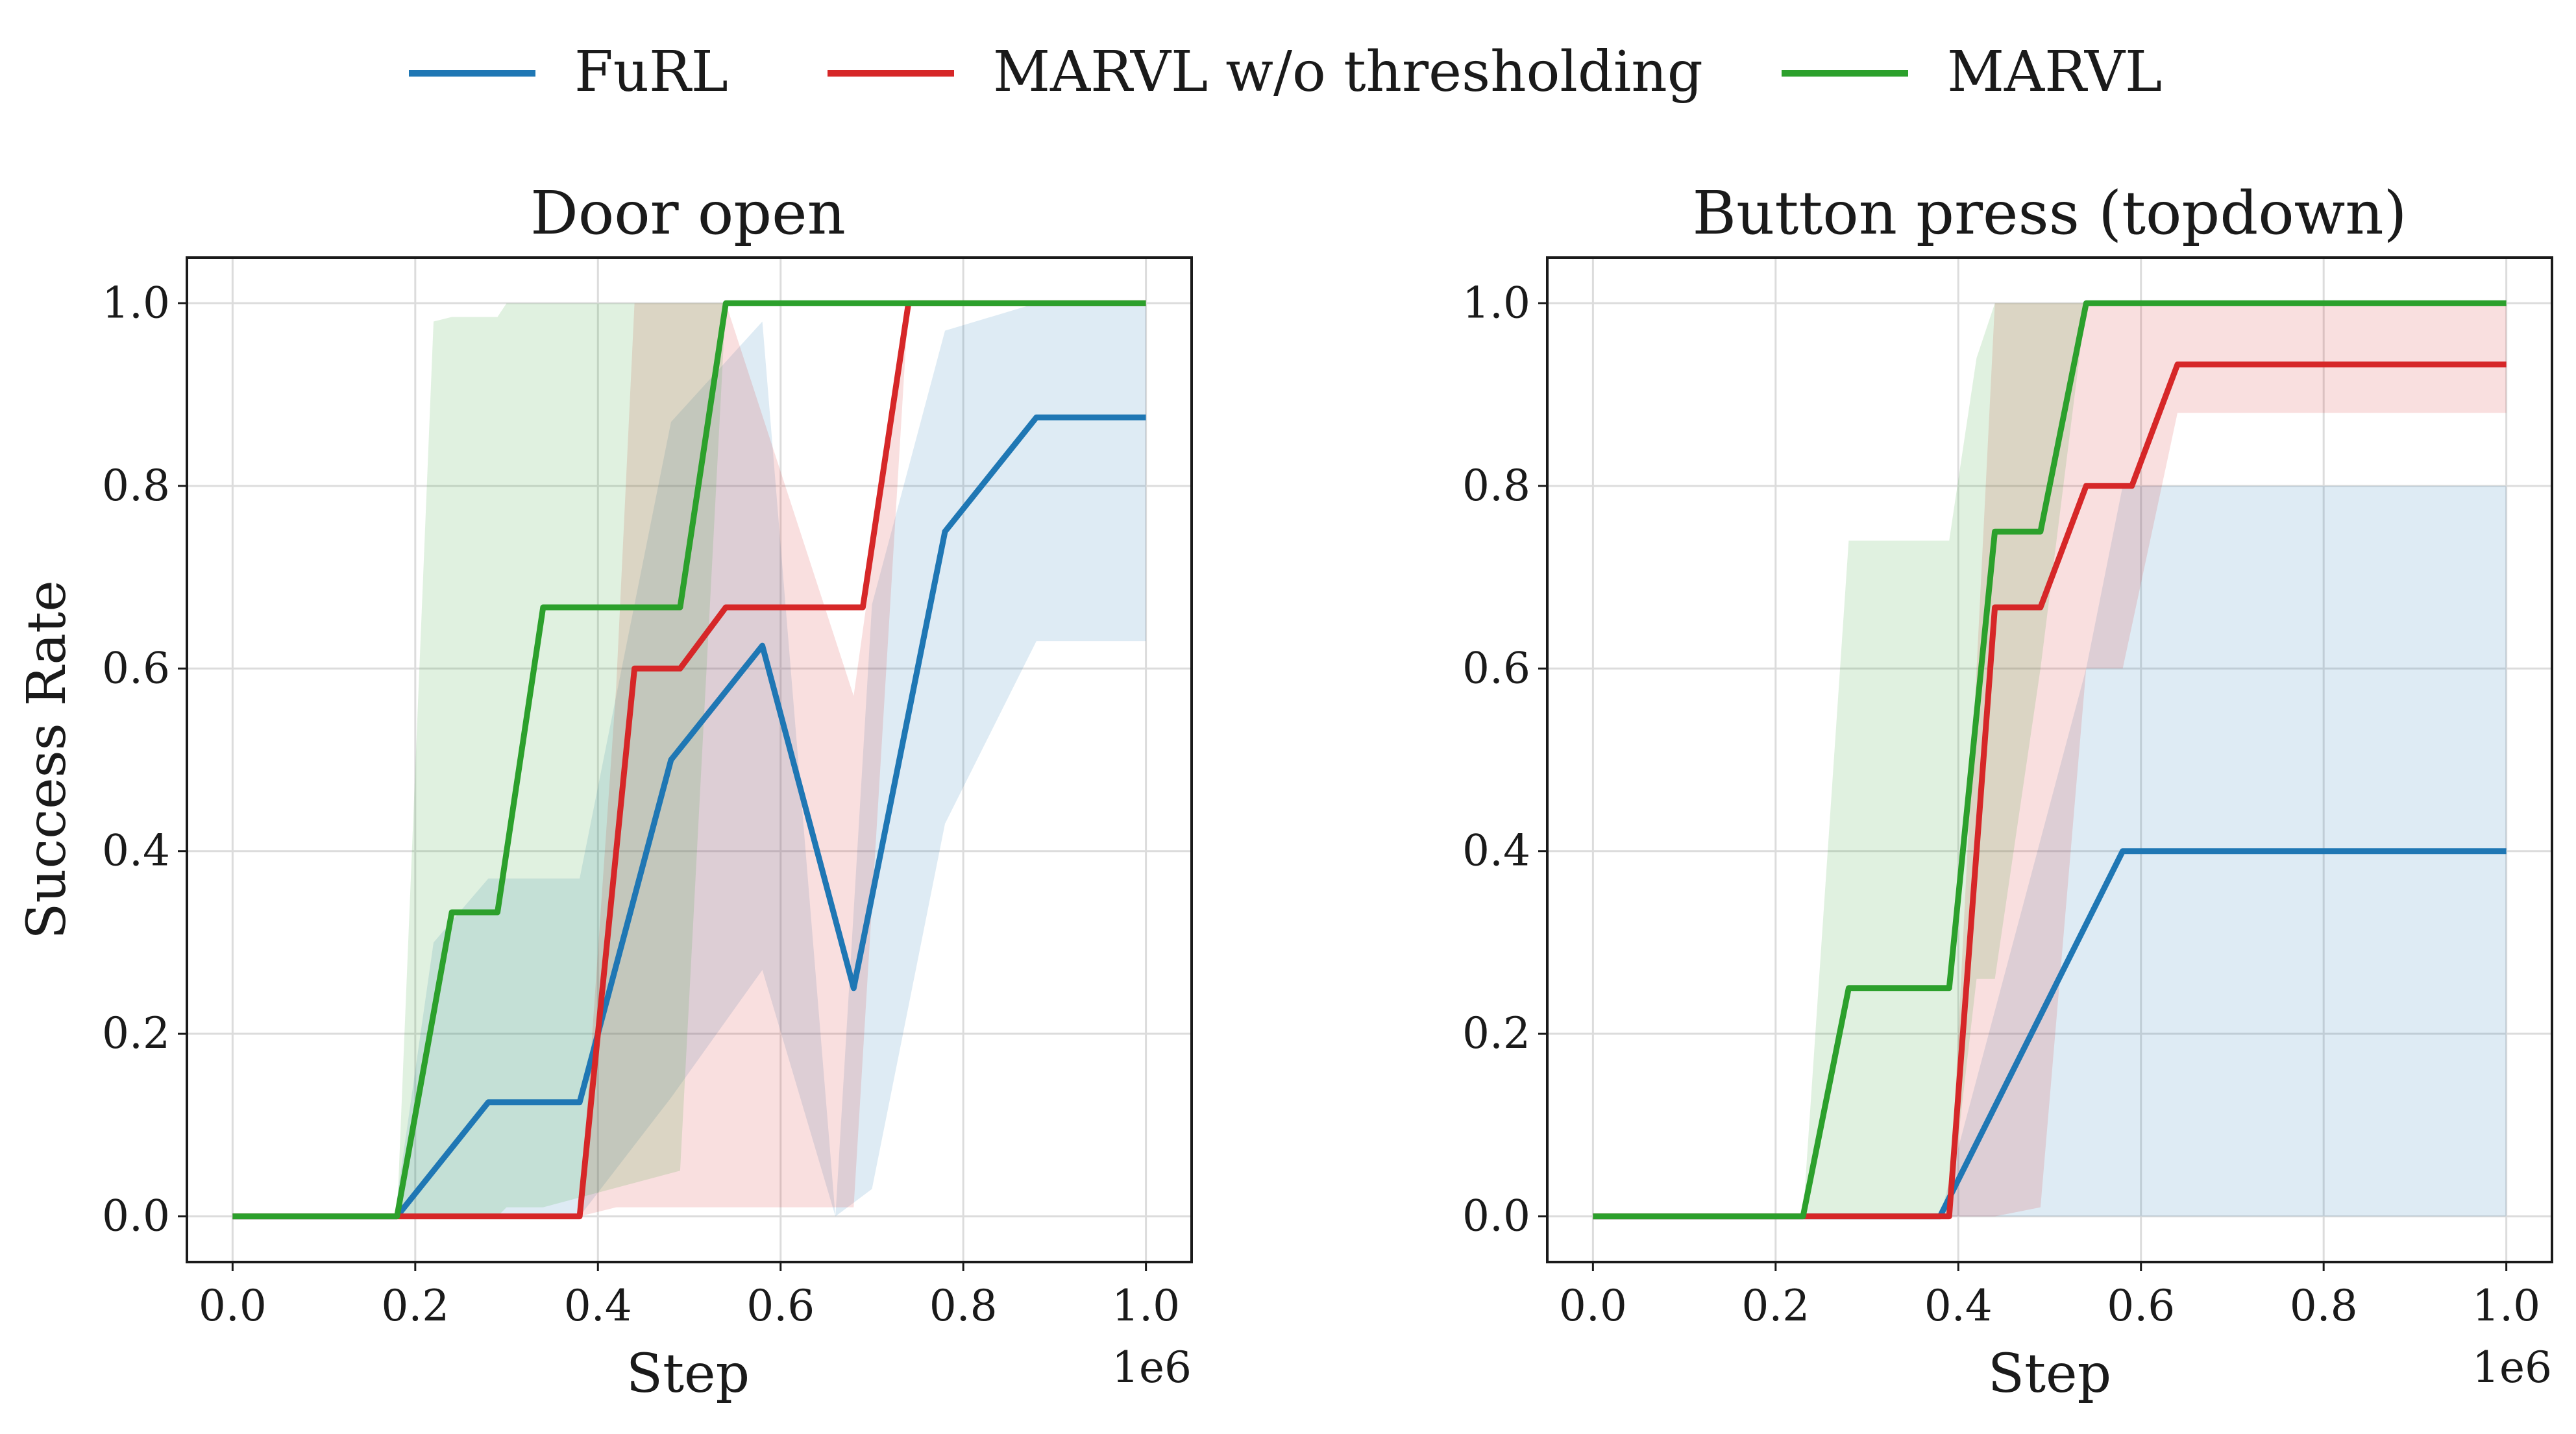  What do you see at coordinates (2050, 213) in the screenshot?
I see `chart-title: Button press (topdown)` at bounding box center [2050, 213].